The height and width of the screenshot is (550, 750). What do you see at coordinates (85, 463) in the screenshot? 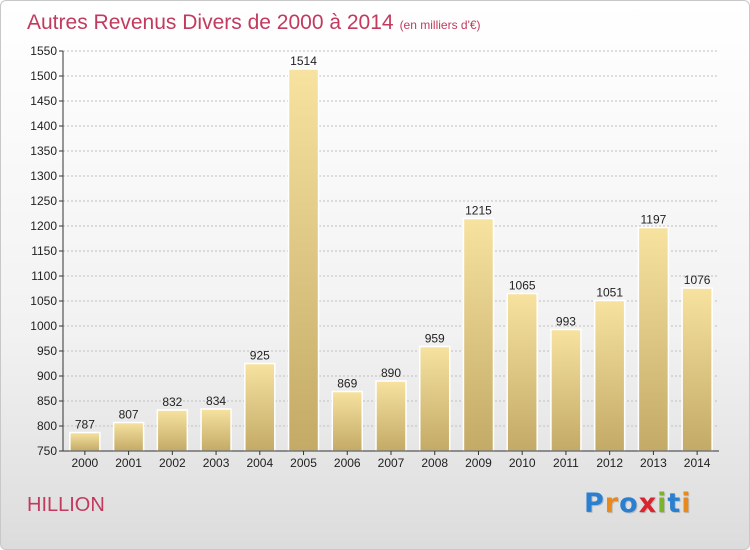
I see `x-tick-label-2000: 2000` at bounding box center [85, 463].